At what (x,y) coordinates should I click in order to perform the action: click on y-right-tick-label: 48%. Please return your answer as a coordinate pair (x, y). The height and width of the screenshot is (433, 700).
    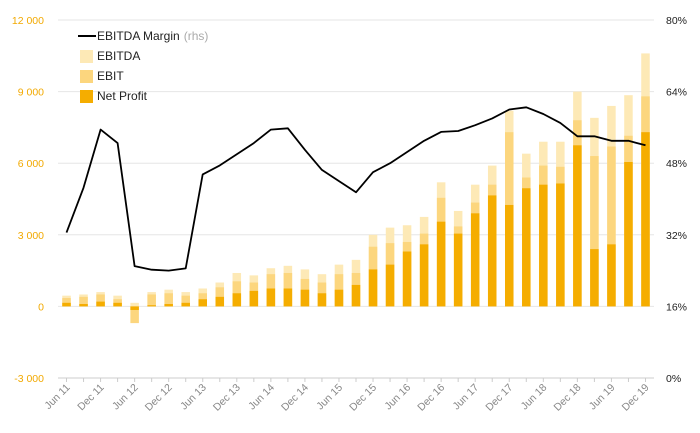
    Looking at the image, I should click on (676, 164).